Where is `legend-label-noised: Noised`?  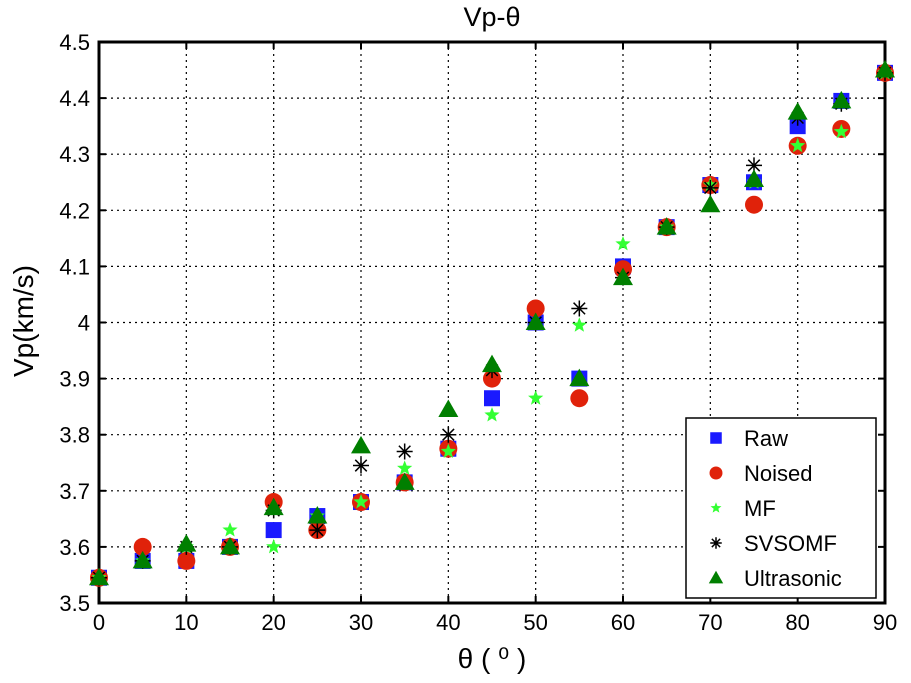 legend-label-noised: Noised is located at coordinates (778, 473).